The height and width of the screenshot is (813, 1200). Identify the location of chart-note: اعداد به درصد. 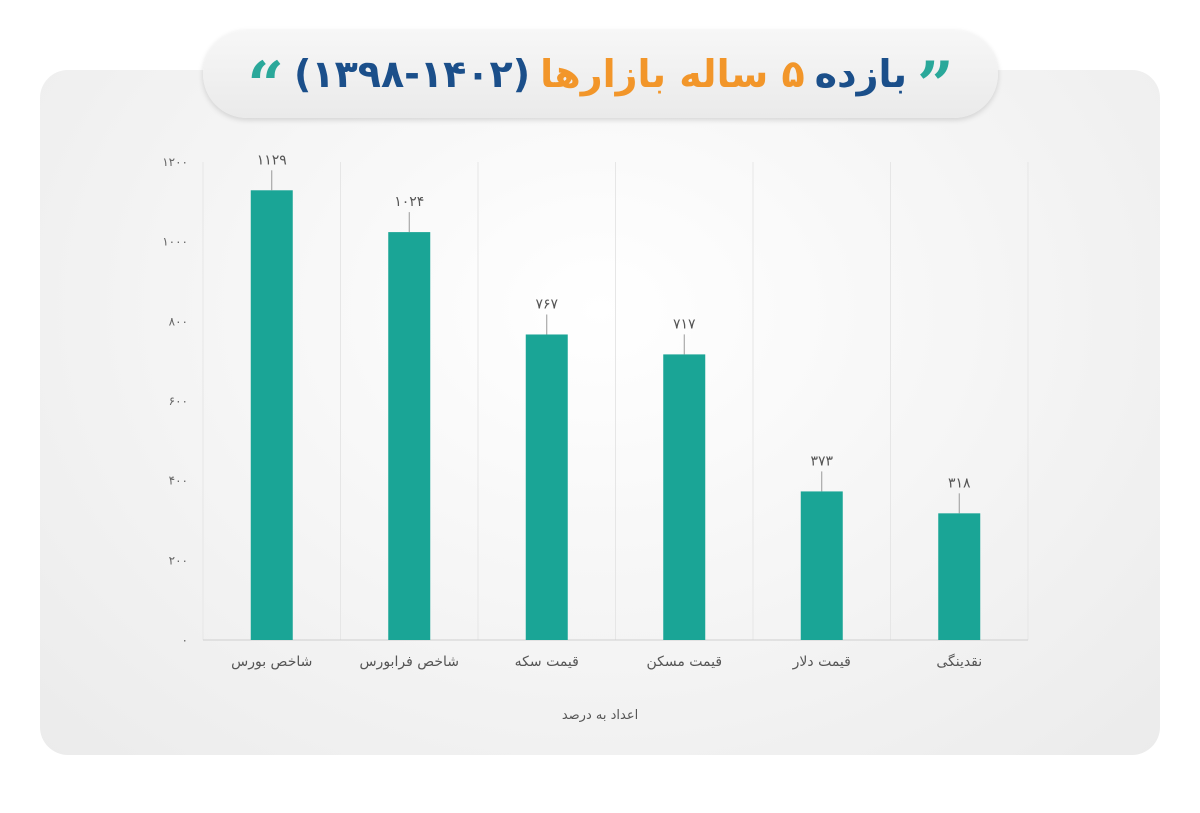
(600, 715).